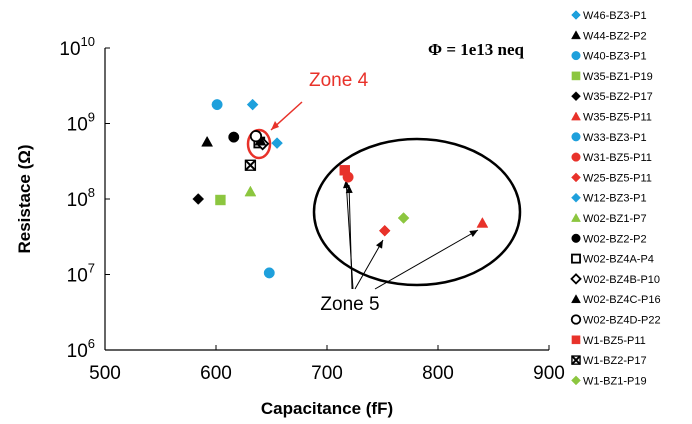  I want to click on legend-item: W02-BZ1-P7, so click(609, 218).